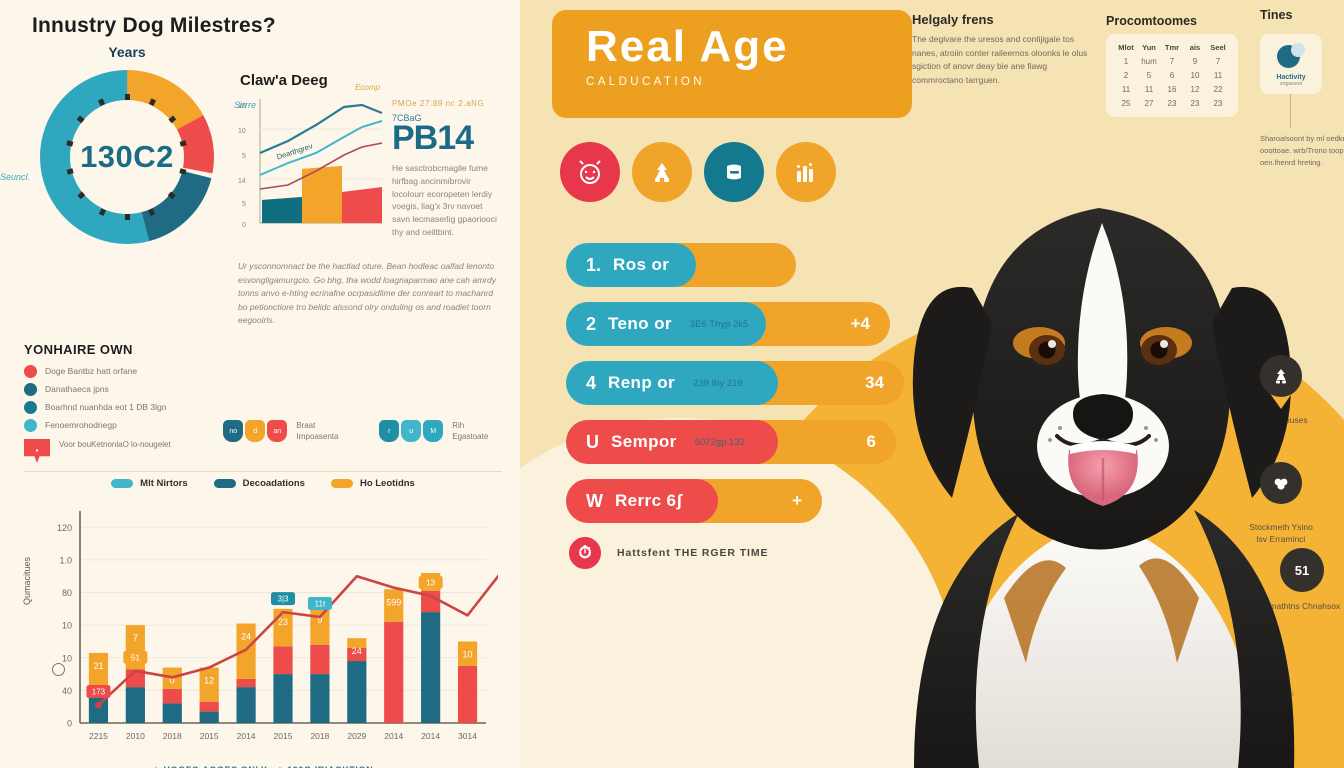 The height and width of the screenshot is (768, 1344). I want to click on tines-card-label-1: Hactivity, so click(1291, 77).